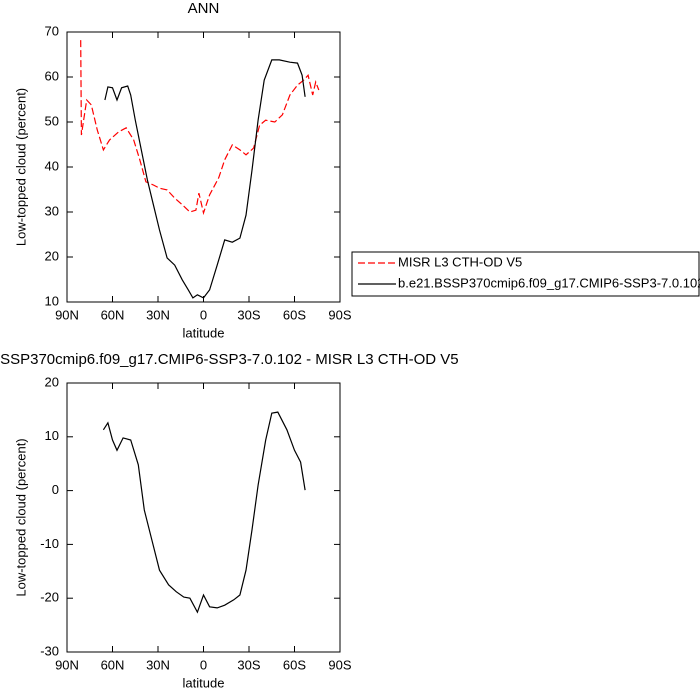  Describe the element at coordinates (52, 30) in the screenshot. I see `y-tick-label: 70` at that location.